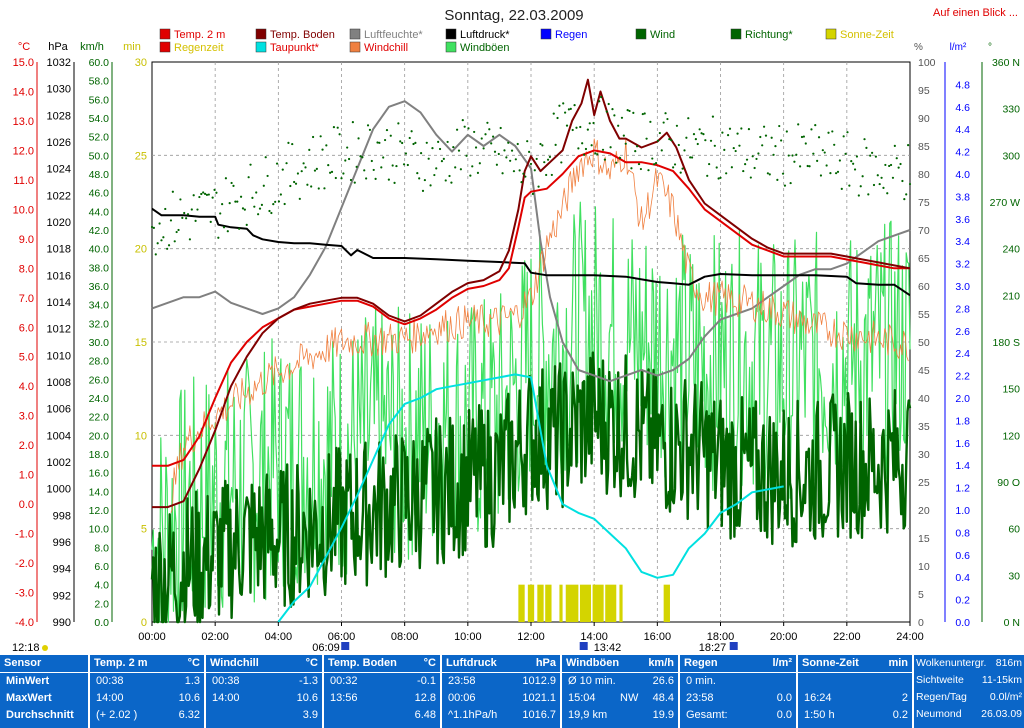 This screenshot has height=728, width=1024. Describe the element at coordinates (593, 663) in the screenshot. I see `summary-title: Windböen` at that location.